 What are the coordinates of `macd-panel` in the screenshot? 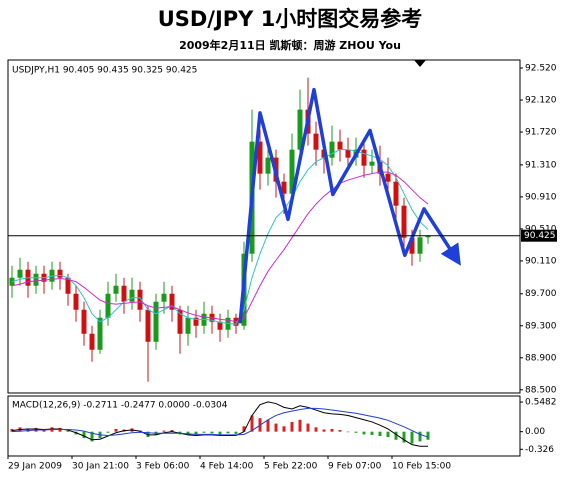 It's located at (264, 426).